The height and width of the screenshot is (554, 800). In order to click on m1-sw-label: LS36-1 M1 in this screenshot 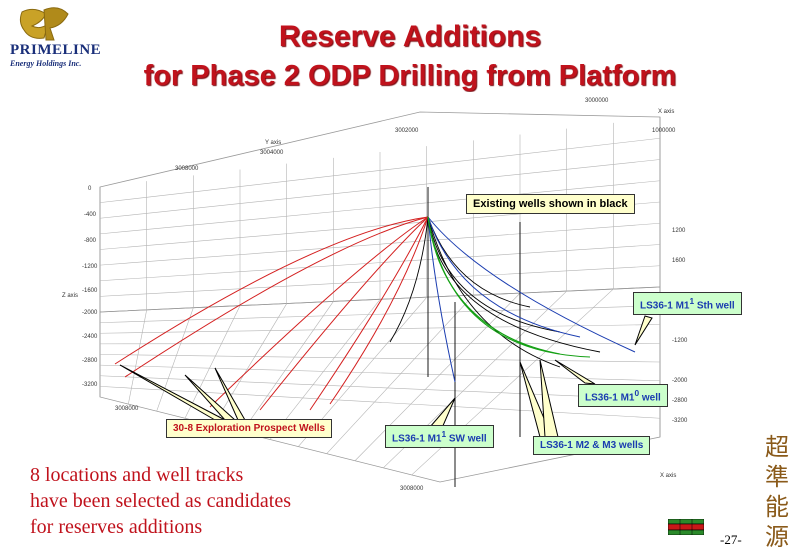, I will do `click(417, 439)`.